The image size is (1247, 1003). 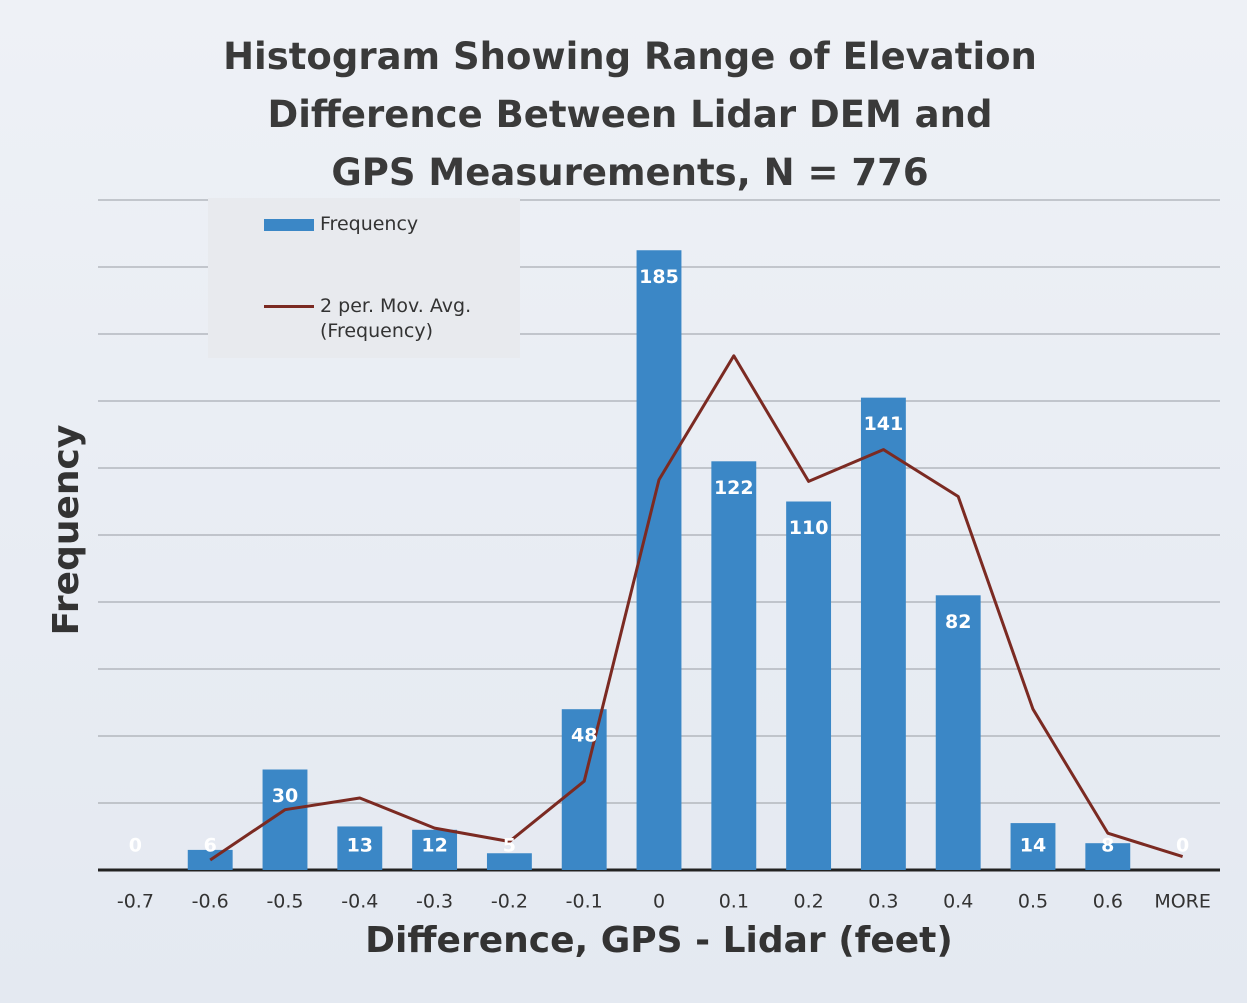 I want to click on legend: Frequency 2 per. Mov. Avg. (Frequency), so click(x=364, y=278).